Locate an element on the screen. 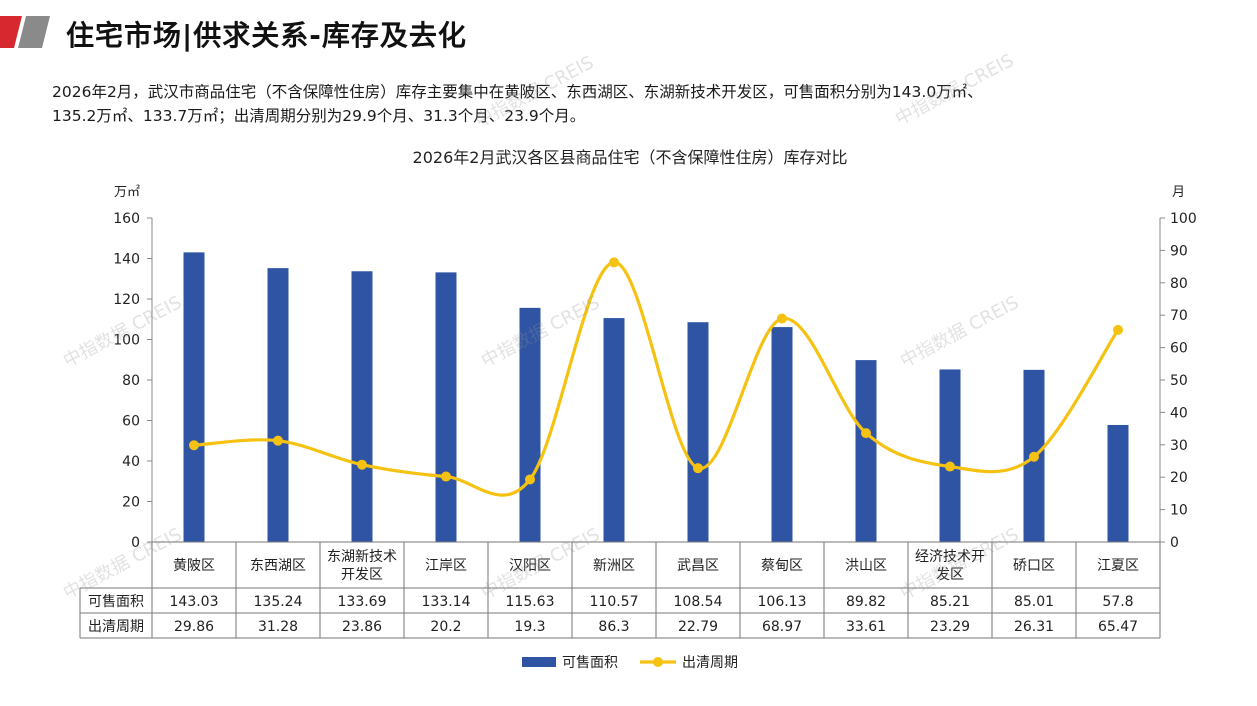  table-value-cycle: 86.3 is located at coordinates (613, 627).